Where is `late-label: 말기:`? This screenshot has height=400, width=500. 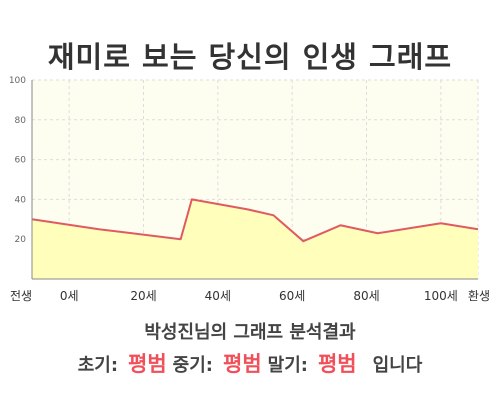
late-label: 말기: is located at coordinates (287, 365).